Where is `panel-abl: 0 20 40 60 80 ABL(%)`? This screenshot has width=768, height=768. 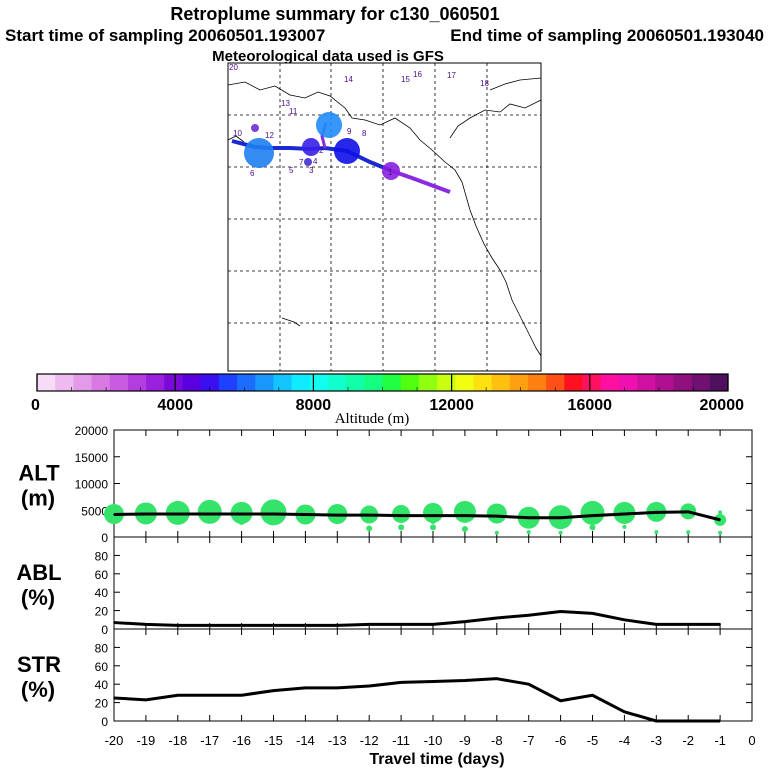 panel-abl: 0 20 40 60 80 ABL(%) is located at coordinates (384, 586).